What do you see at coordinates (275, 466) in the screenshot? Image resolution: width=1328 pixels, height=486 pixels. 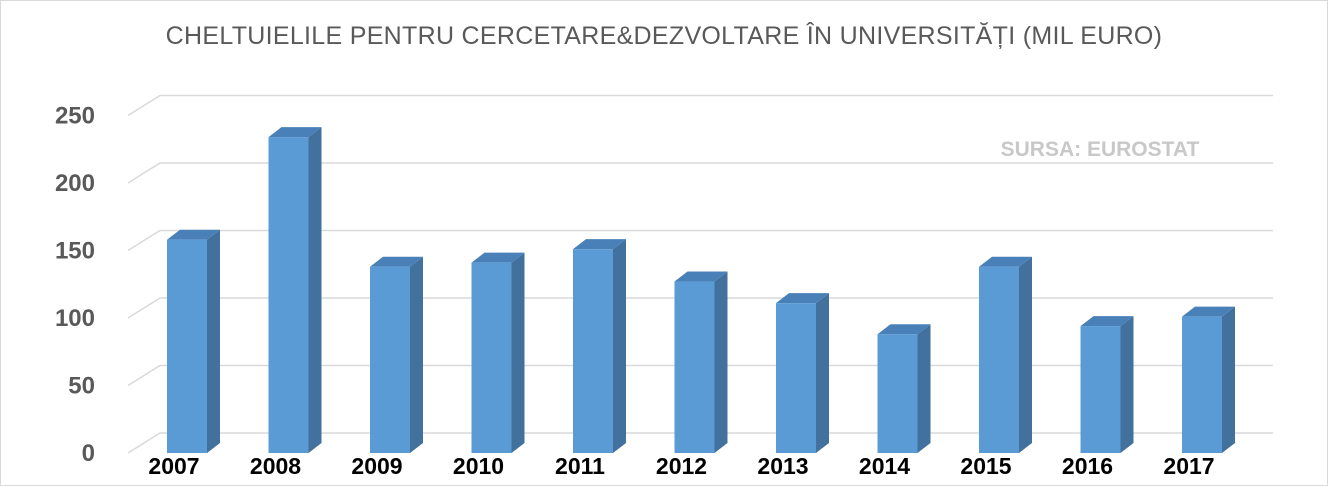 I see `x-category-label-2008: 2008` at bounding box center [275, 466].